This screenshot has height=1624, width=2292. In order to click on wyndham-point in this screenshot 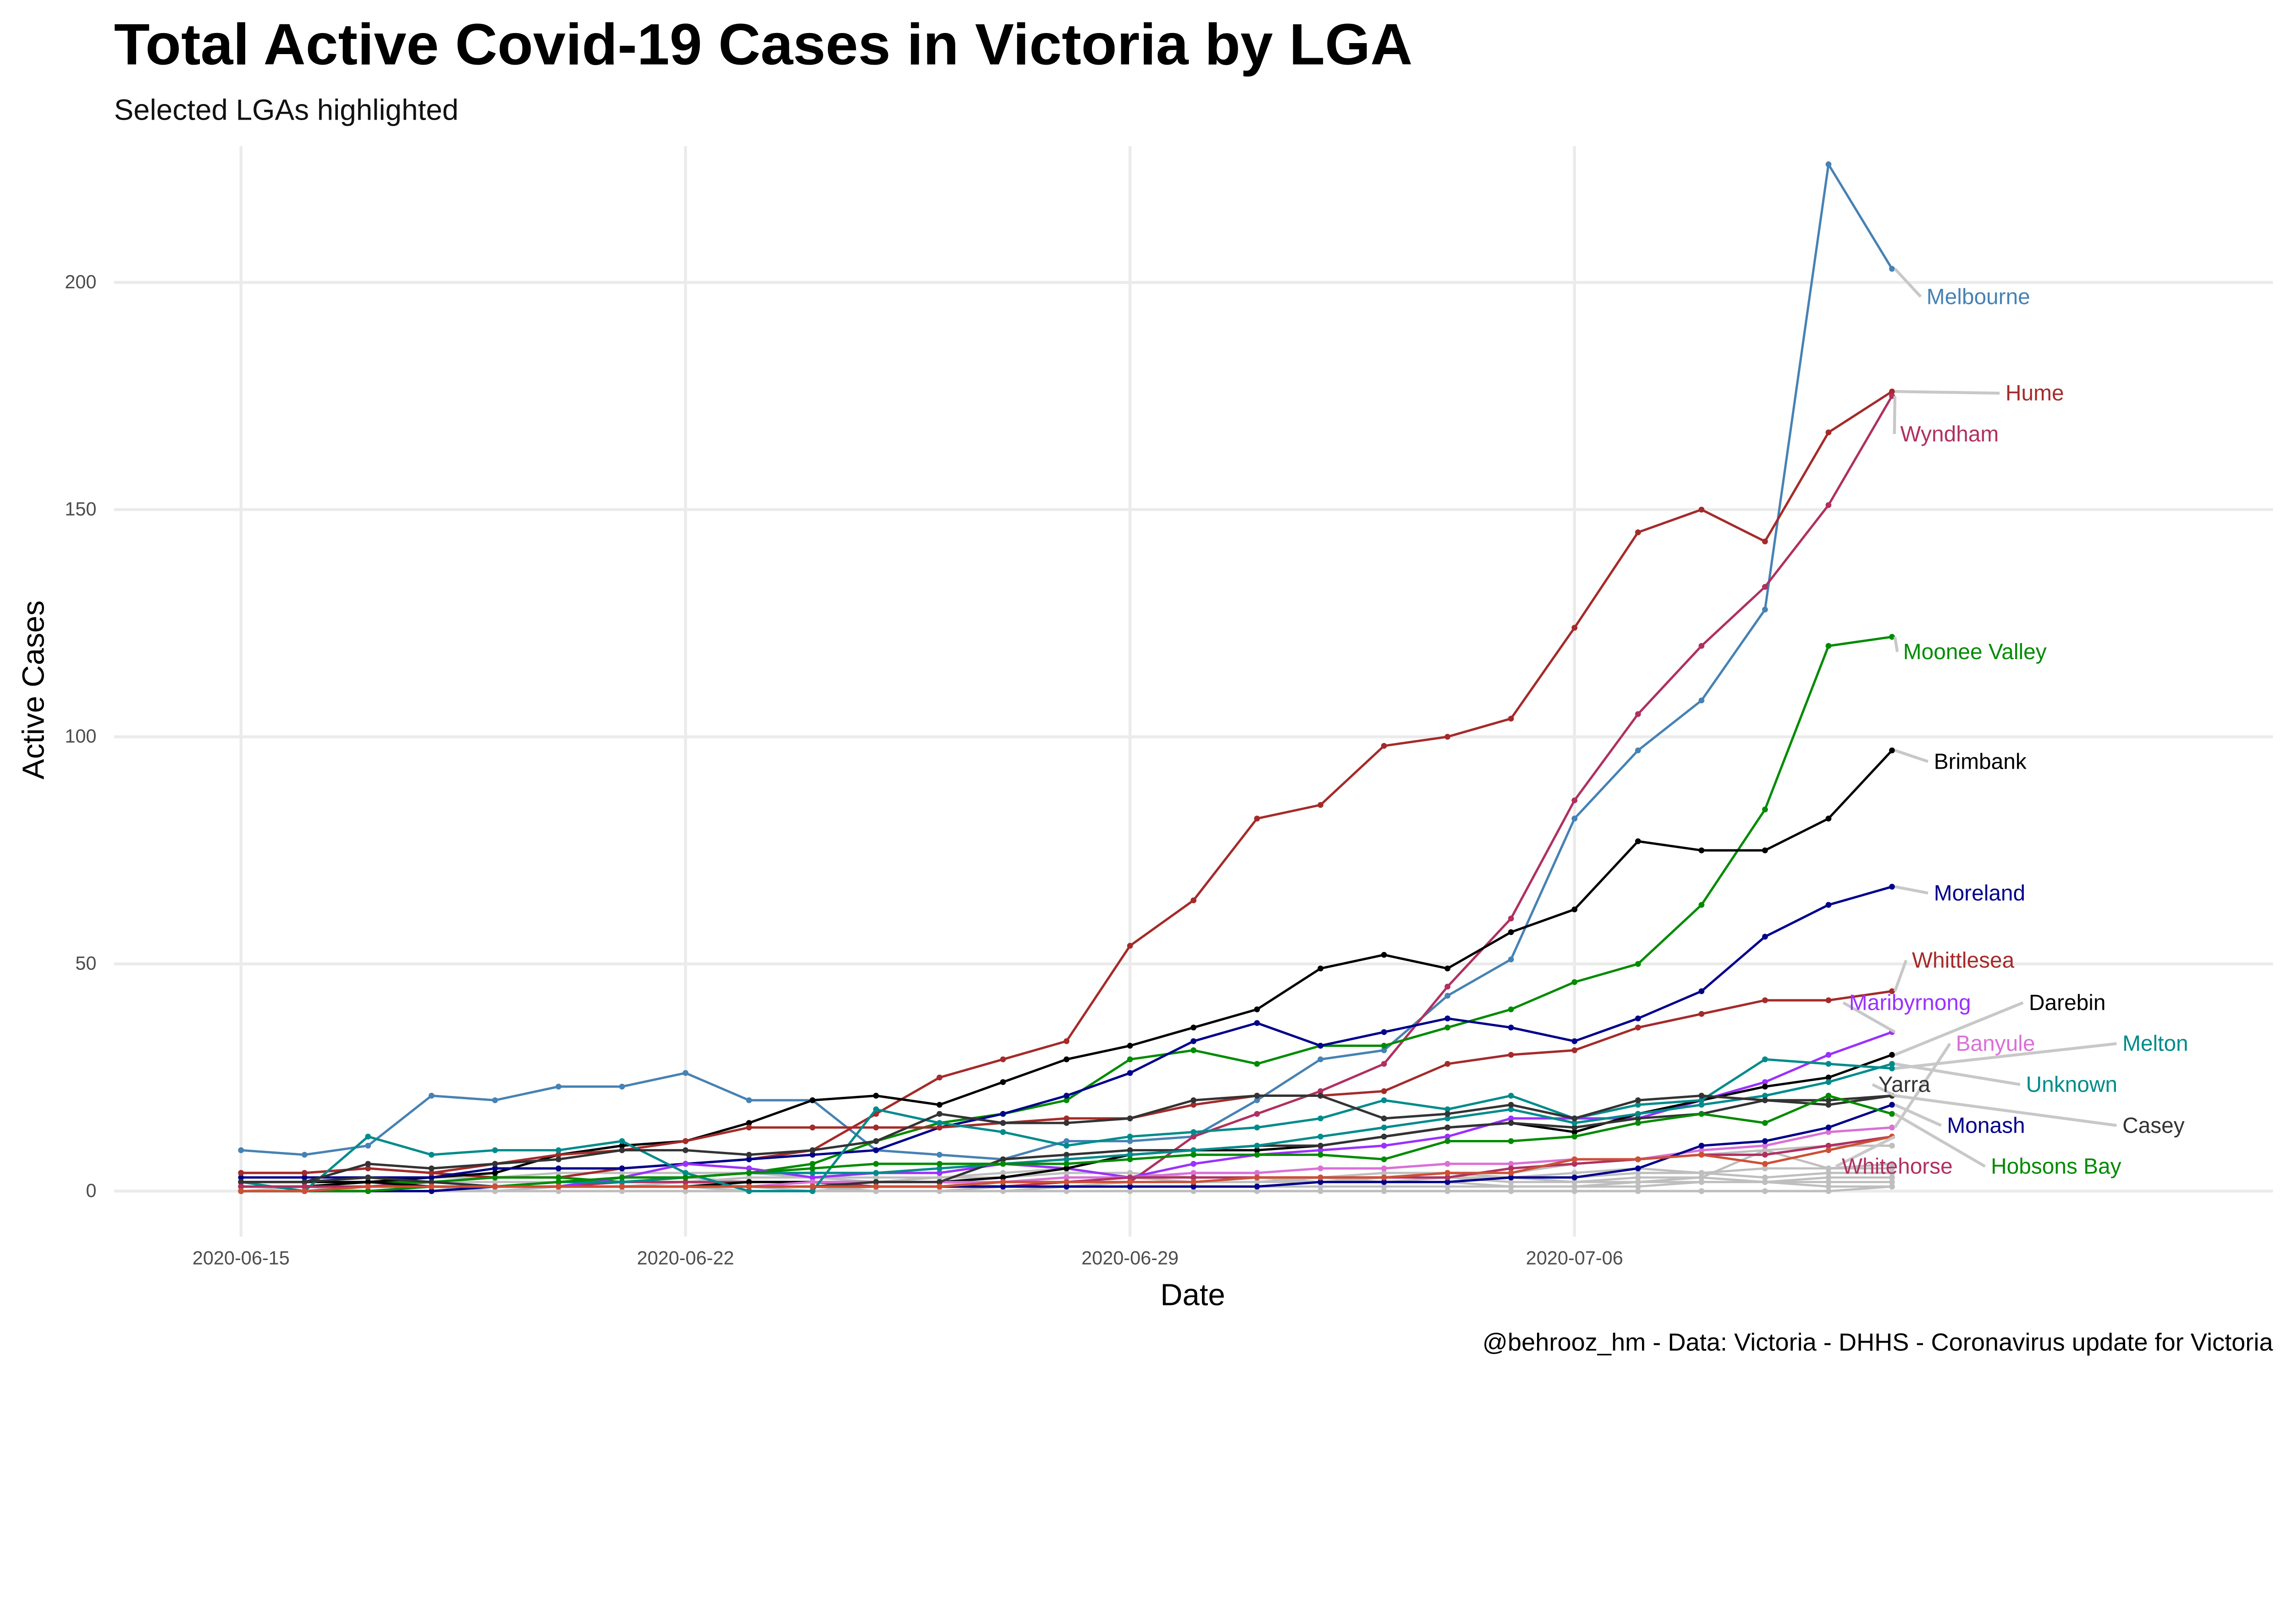, I will do `click(1765, 587)`.